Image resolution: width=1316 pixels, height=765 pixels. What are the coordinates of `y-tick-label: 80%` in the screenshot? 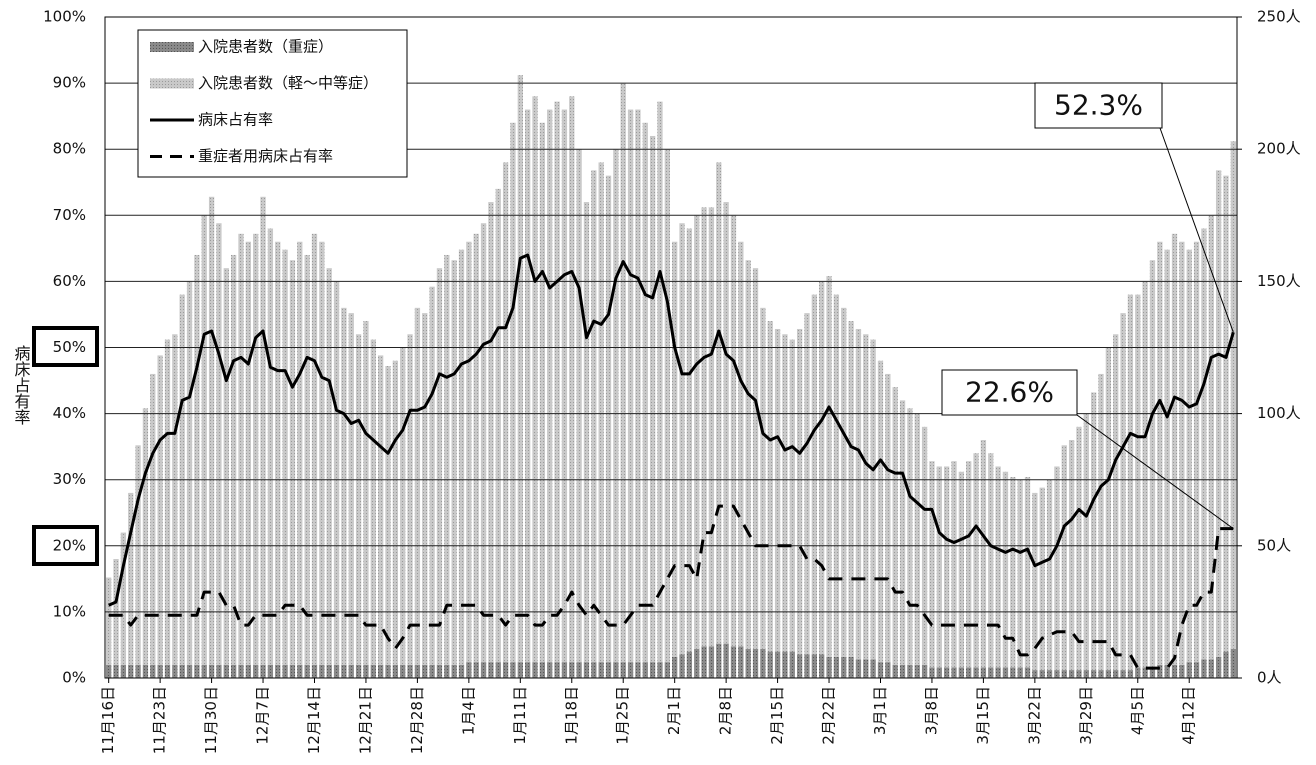 It's located at (69, 149).